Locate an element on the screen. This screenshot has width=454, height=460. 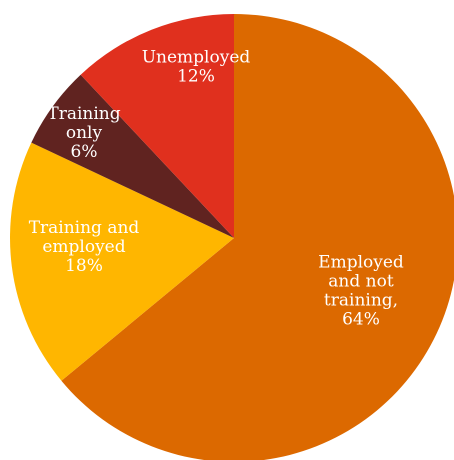
pie-slice-label-unemployed: Unemployed 12% is located at coordinates (196, 67).